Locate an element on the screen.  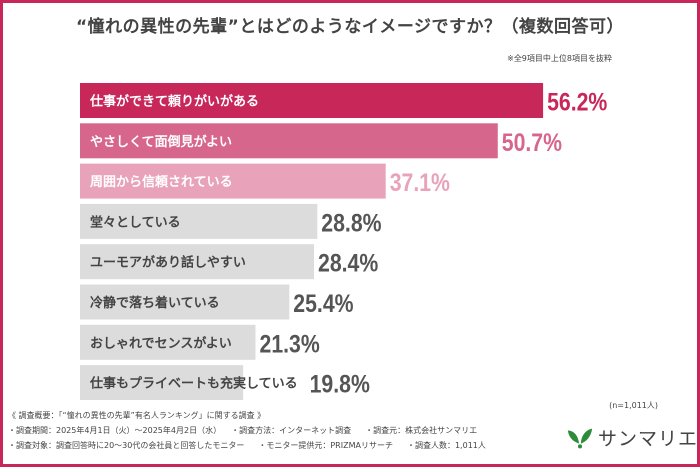
bar-value-label: 19.8% is located at coordinates (340, 384).